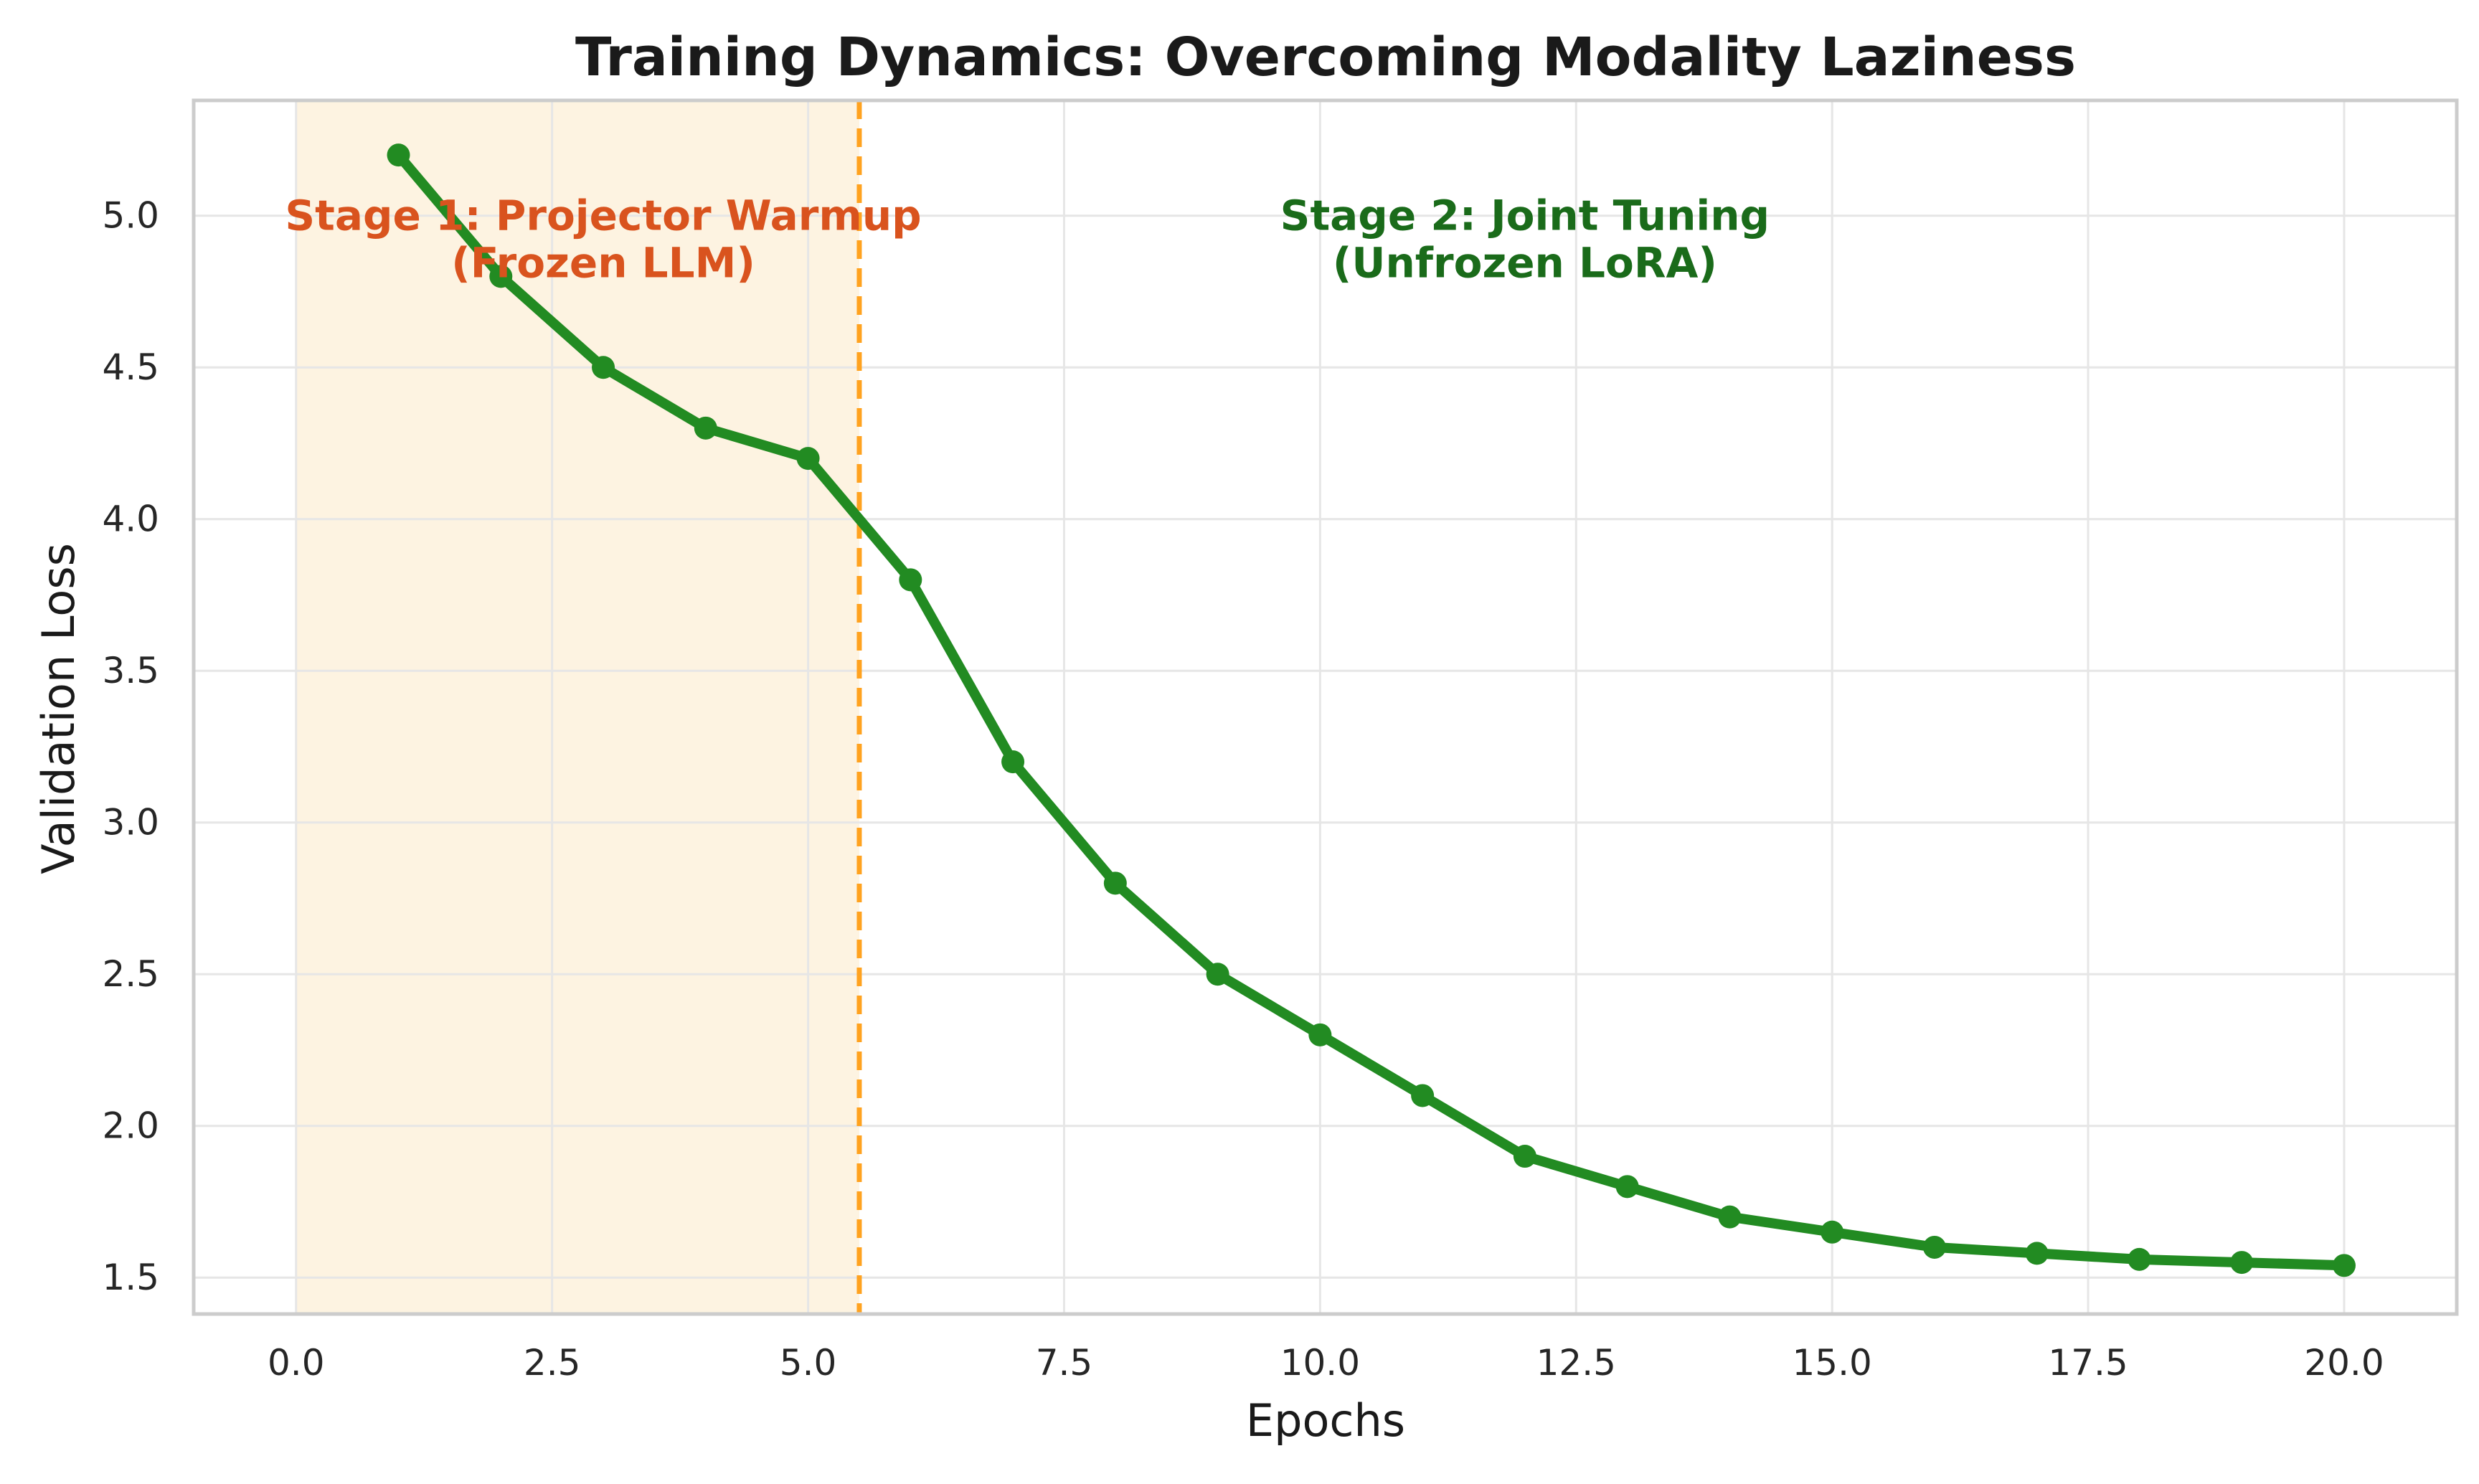 Image resolution: width=2479 pixels, height=1484 pixels. I want to click on stage1-annotation: Stage 1: Projector Warmup (Frozen LLM), so click(603, 240).